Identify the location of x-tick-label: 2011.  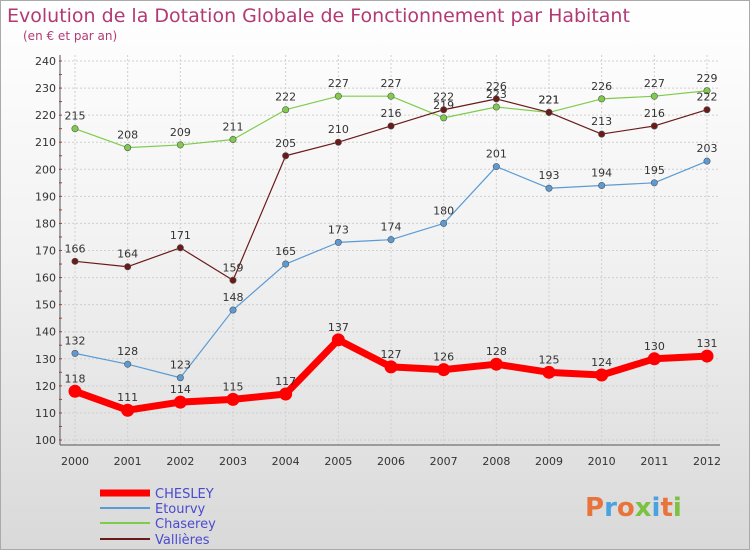
(654, 461).